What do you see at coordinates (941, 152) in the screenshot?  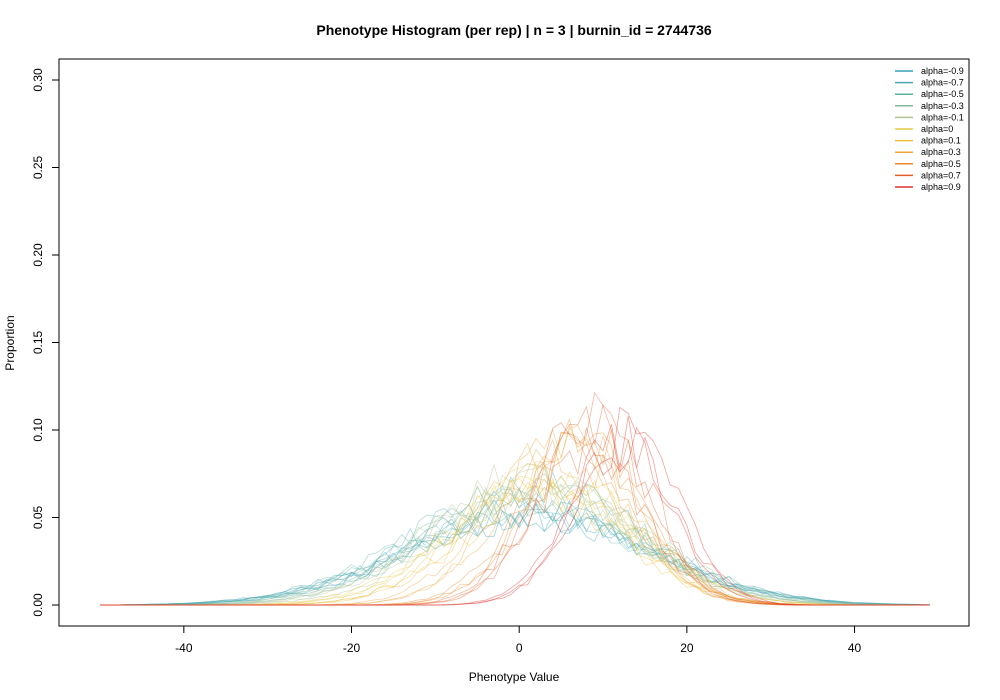 I see `legend-label: alpha=0.3` at bounding box center [941, 152].